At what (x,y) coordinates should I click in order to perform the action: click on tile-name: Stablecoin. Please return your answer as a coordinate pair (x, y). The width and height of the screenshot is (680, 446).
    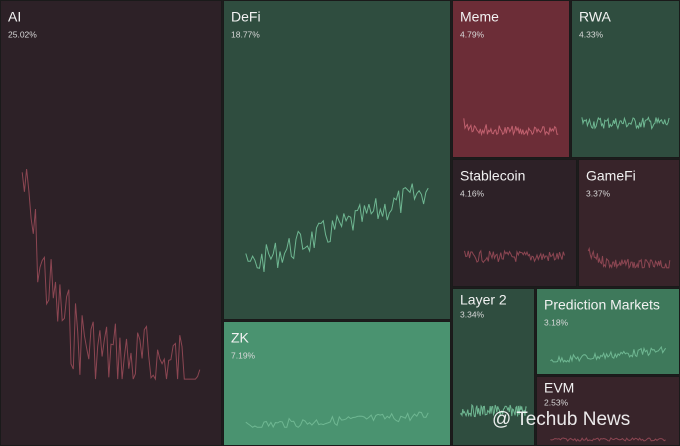
    Looking at the image, I should click on (492, 176).